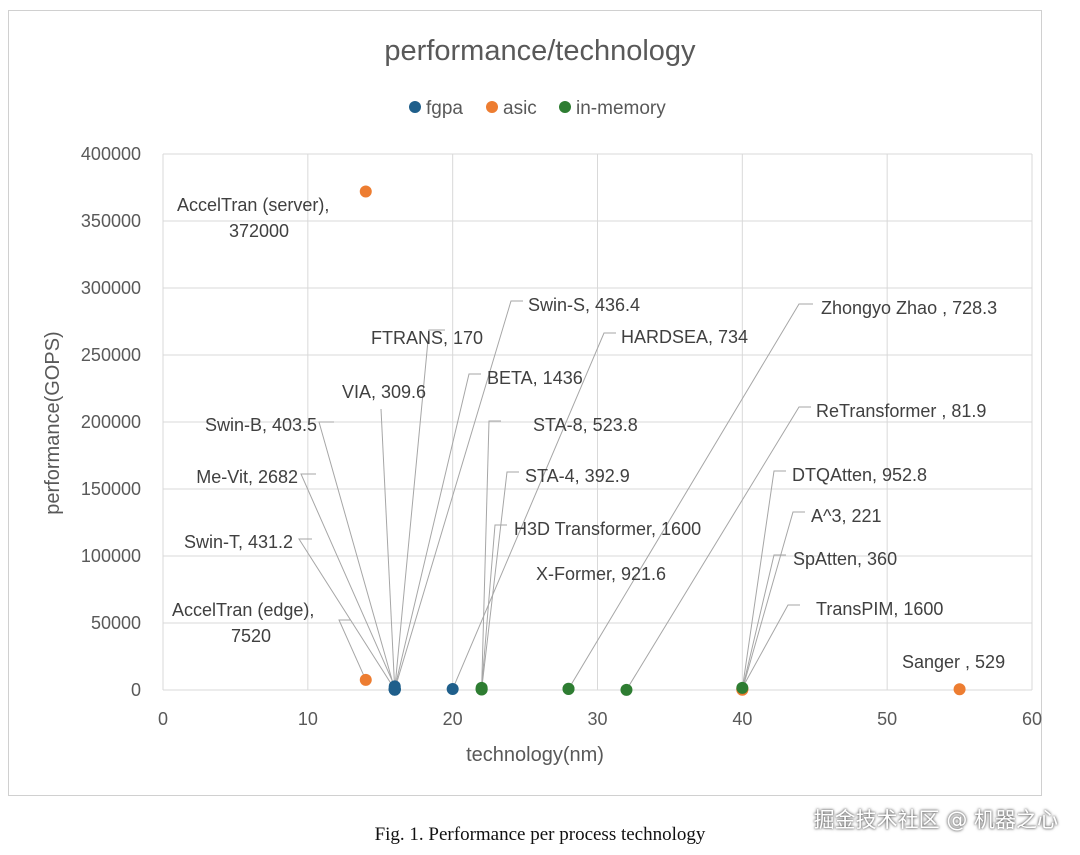  What do you see at coordinates (111, 489) in the screenshot?
I see `y-tick-label: 150000` at bounding box center [111, 489].